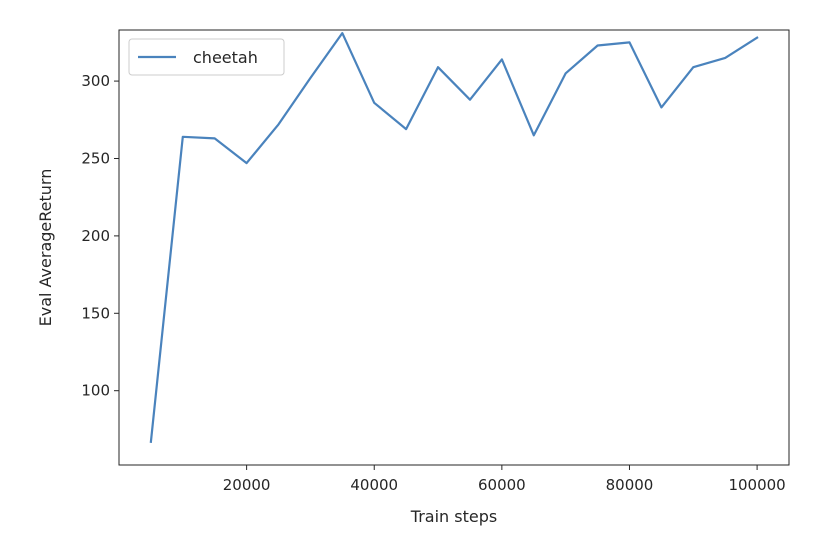  I want to click on x-axis-label: Train steps, so click(453, 516).